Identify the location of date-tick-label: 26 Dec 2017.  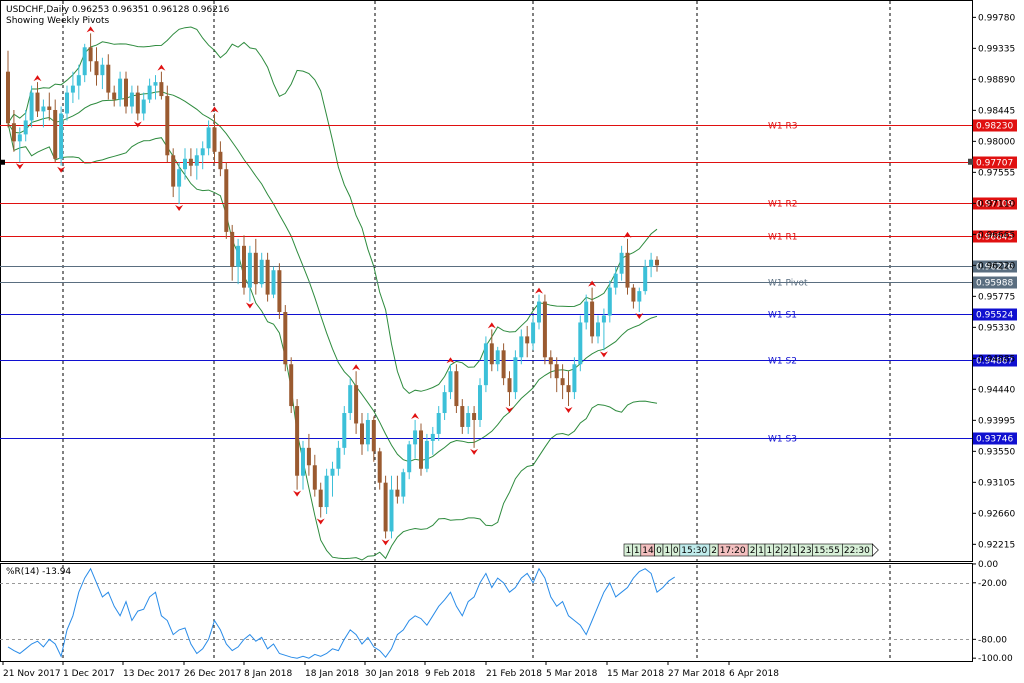
(213, 674).